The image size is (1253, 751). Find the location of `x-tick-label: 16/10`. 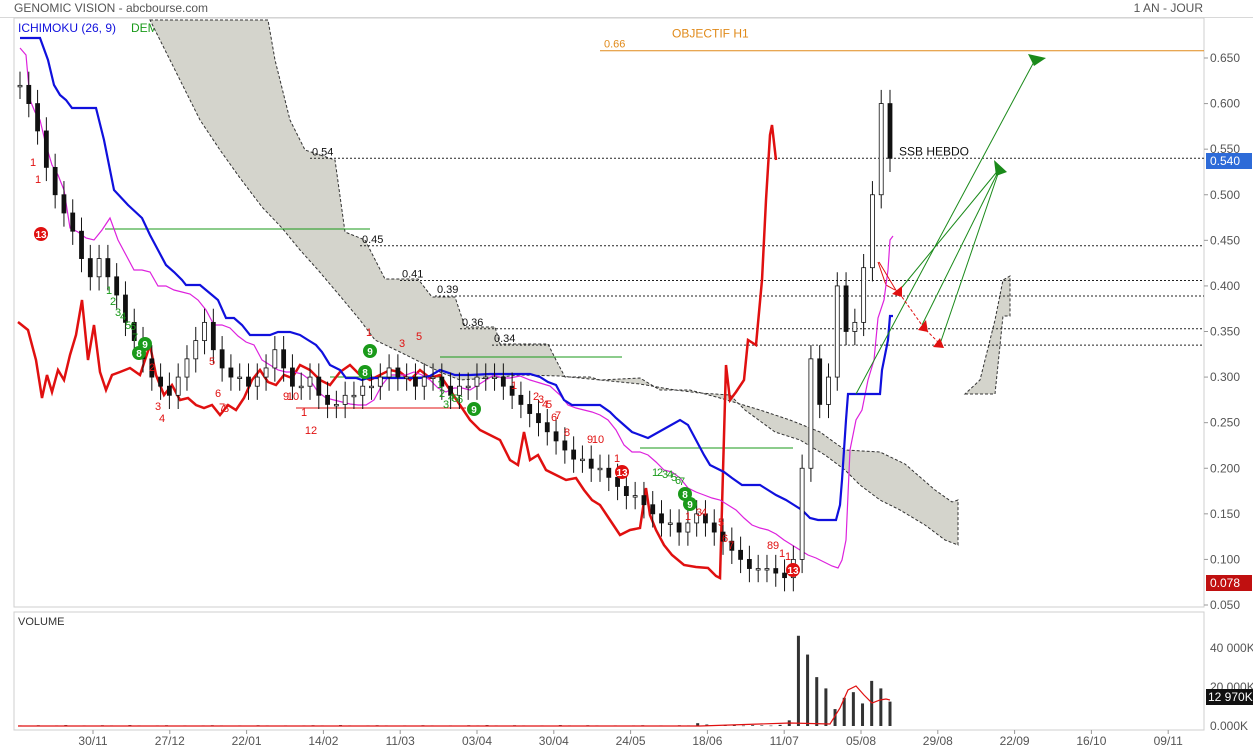

x-tick-label: 16/10 is located at coordinates (1091, 741).